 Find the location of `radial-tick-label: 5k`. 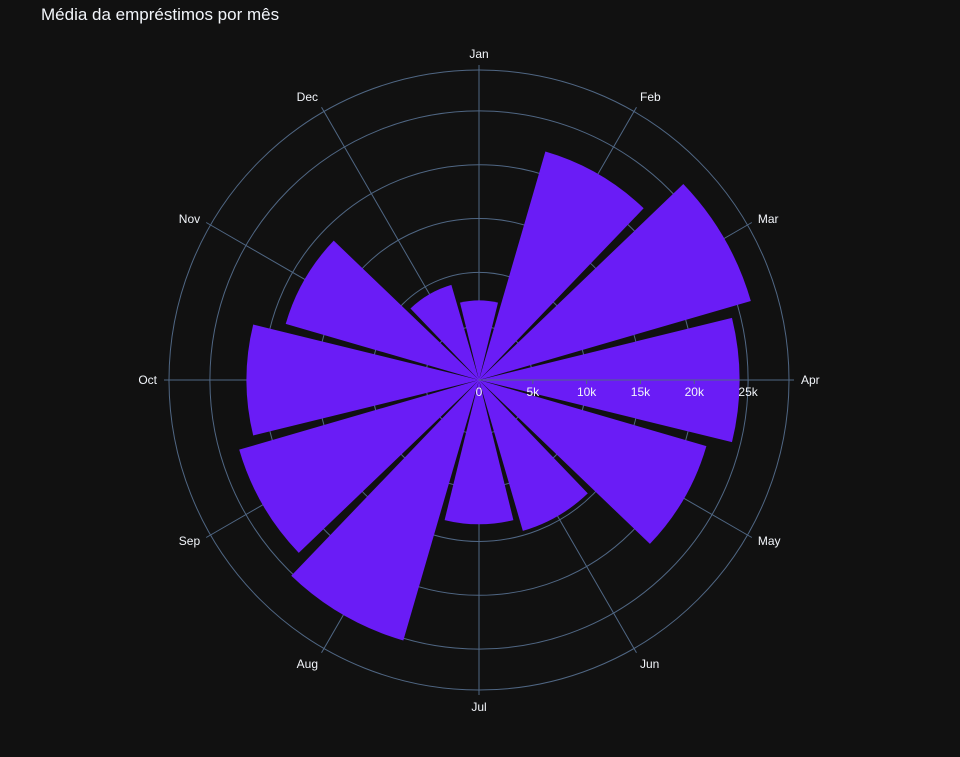

radial-tick-label: 5k is located at coordinates (533, 392).